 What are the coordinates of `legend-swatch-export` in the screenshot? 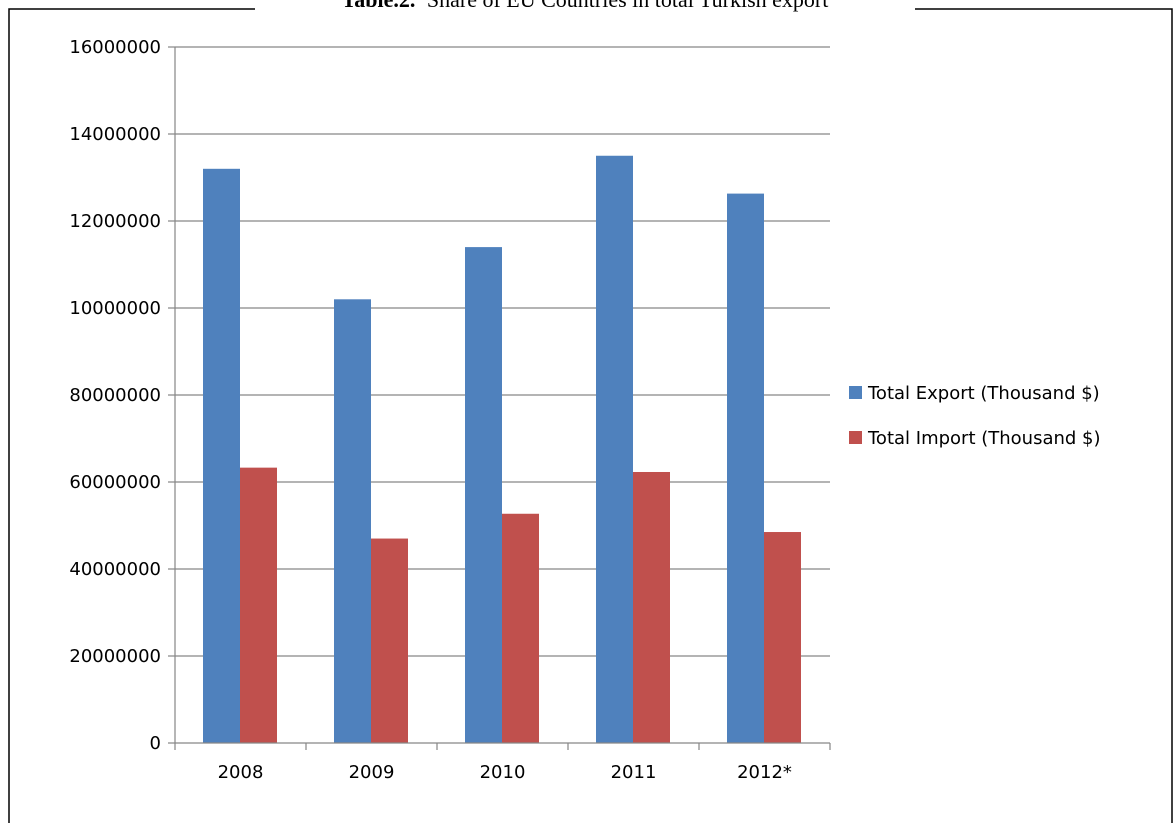 It's located at (855, 392).